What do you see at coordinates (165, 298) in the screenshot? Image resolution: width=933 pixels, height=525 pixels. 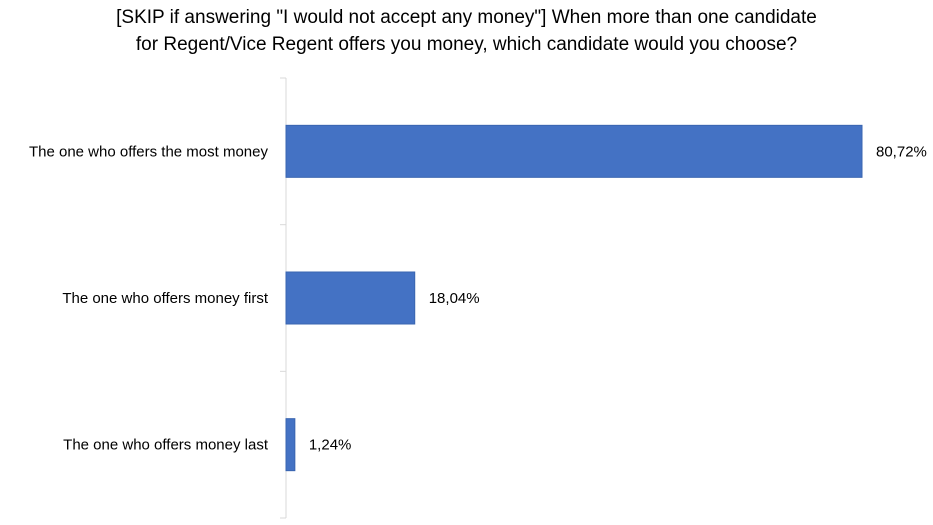 I see `category-label: The one who offers money first` at bounding box center [165, 298].